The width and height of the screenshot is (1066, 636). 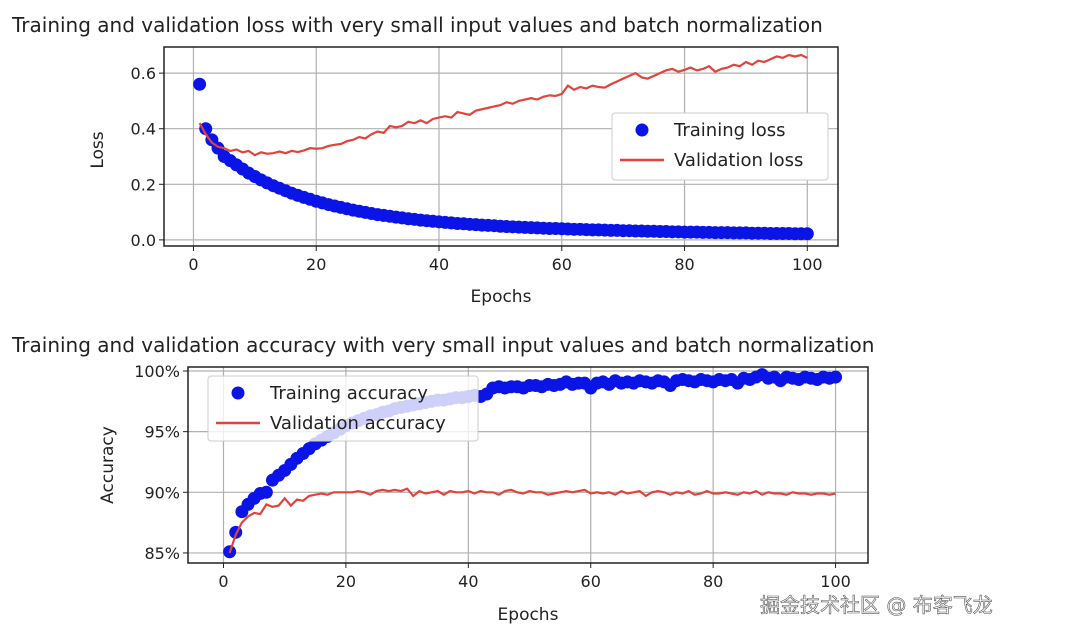 I want to click on y-tick-label: 85%, so click(x=162, y=553).